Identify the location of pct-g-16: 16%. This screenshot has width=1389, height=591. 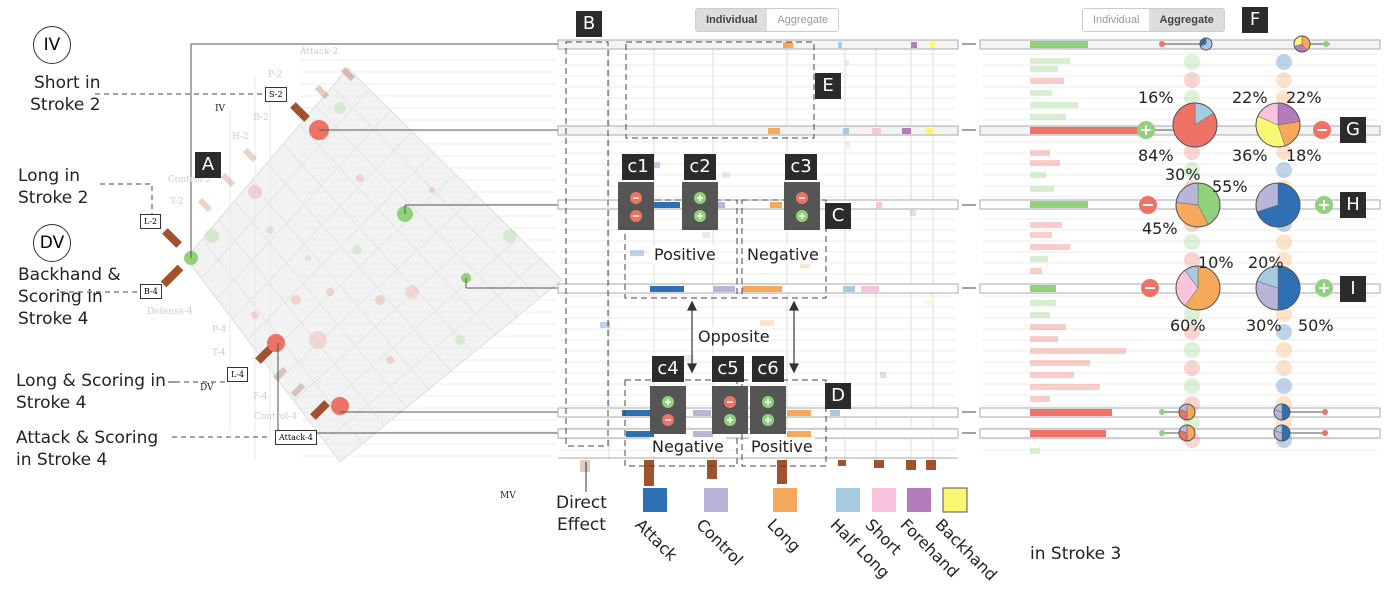
(1156, 97).